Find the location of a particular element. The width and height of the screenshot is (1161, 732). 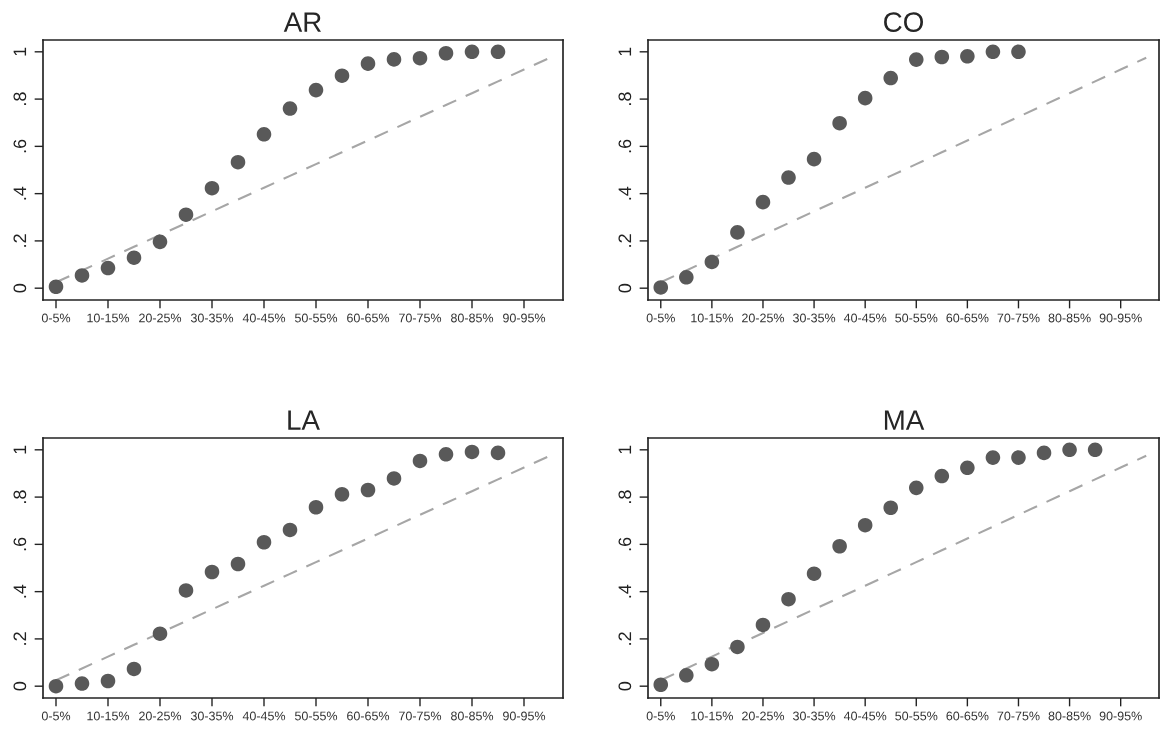

chart-title: MA is located at coordinates (904, 420).